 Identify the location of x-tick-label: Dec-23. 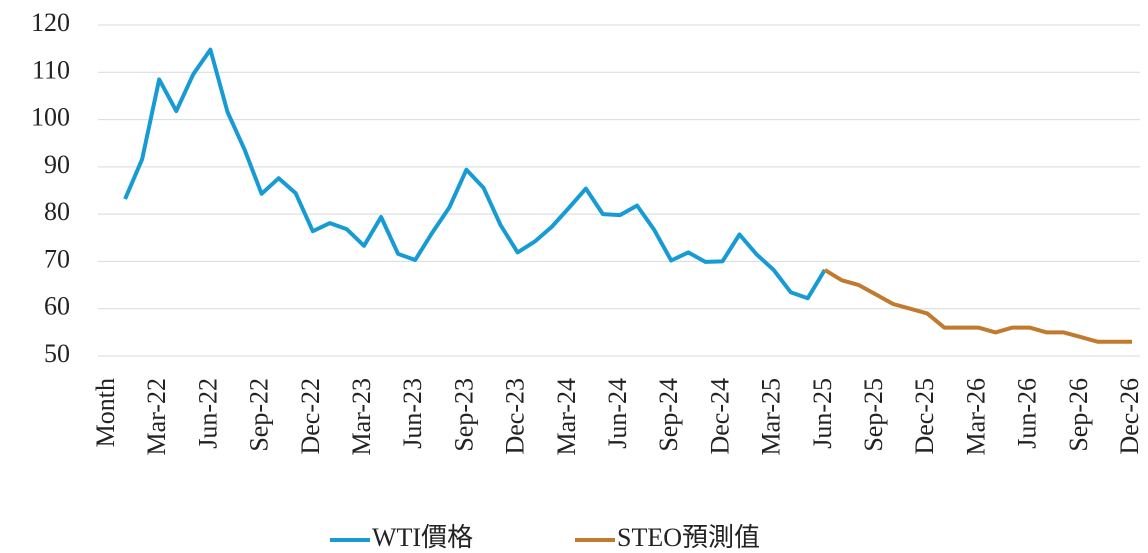
(515, 416).